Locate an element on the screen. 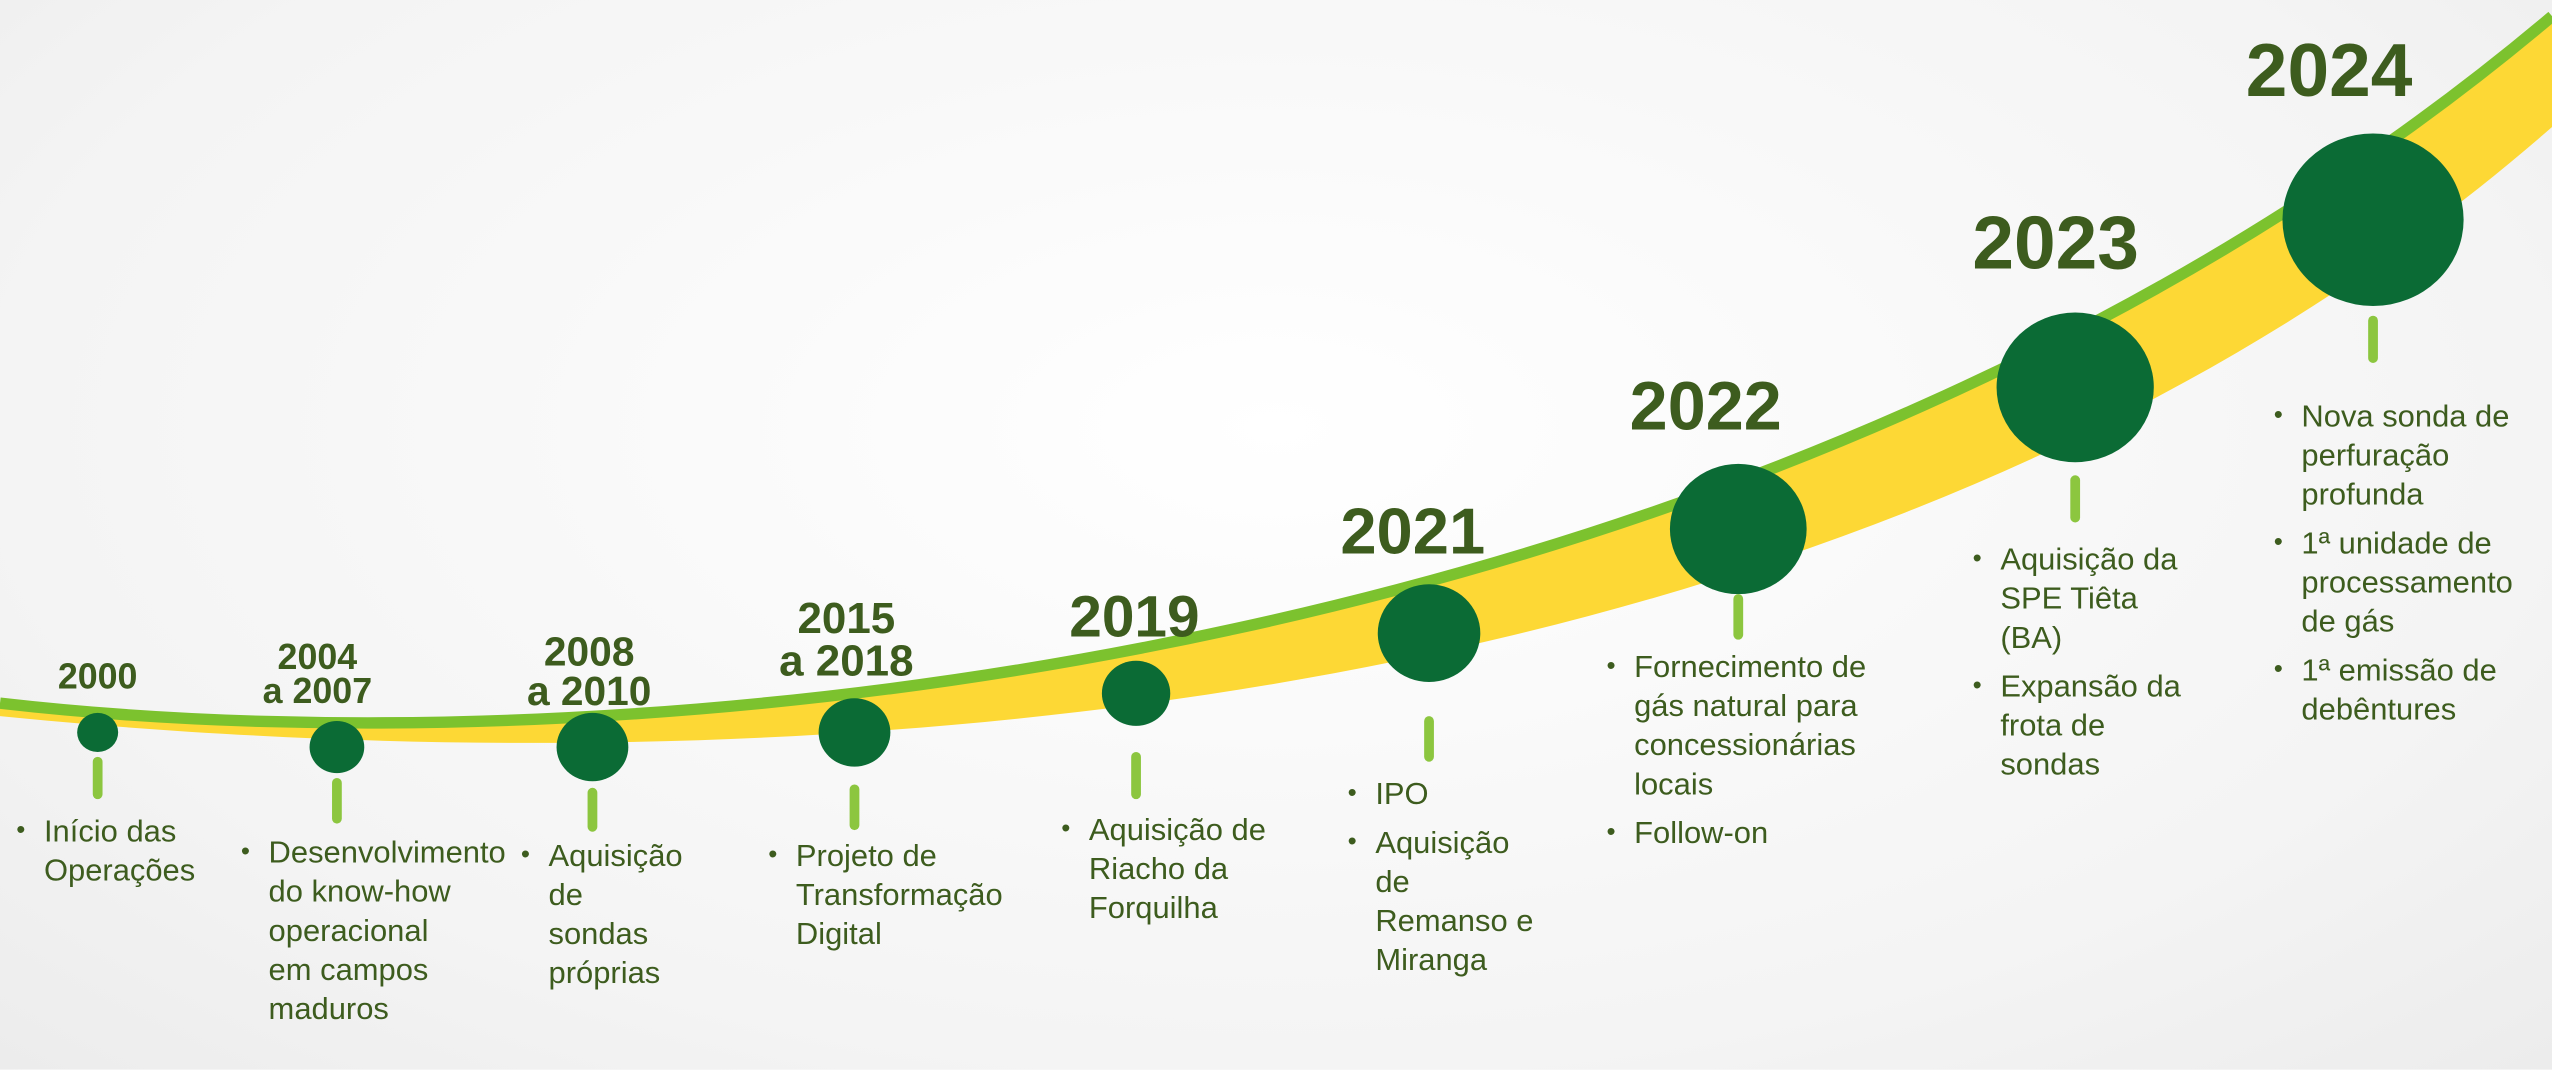 This screenshot has height=1070, width=2552. year-line: a 2007 is located at coordinates (317, 691).